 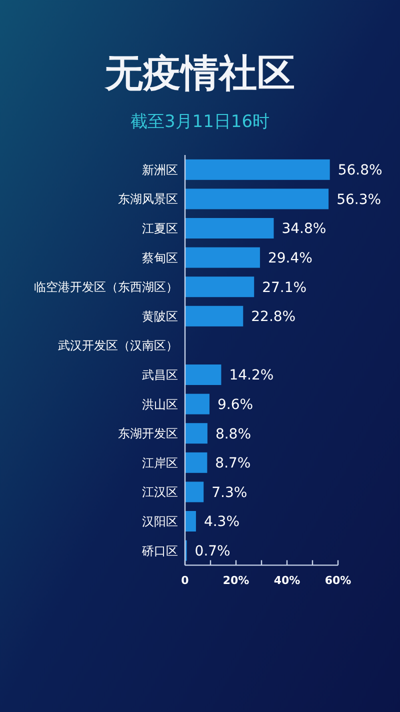 What do you see at coordinates (159, 551) in the screenshot?
I see `y-tick-label: 硚口区` at bounding box center [159, 551].